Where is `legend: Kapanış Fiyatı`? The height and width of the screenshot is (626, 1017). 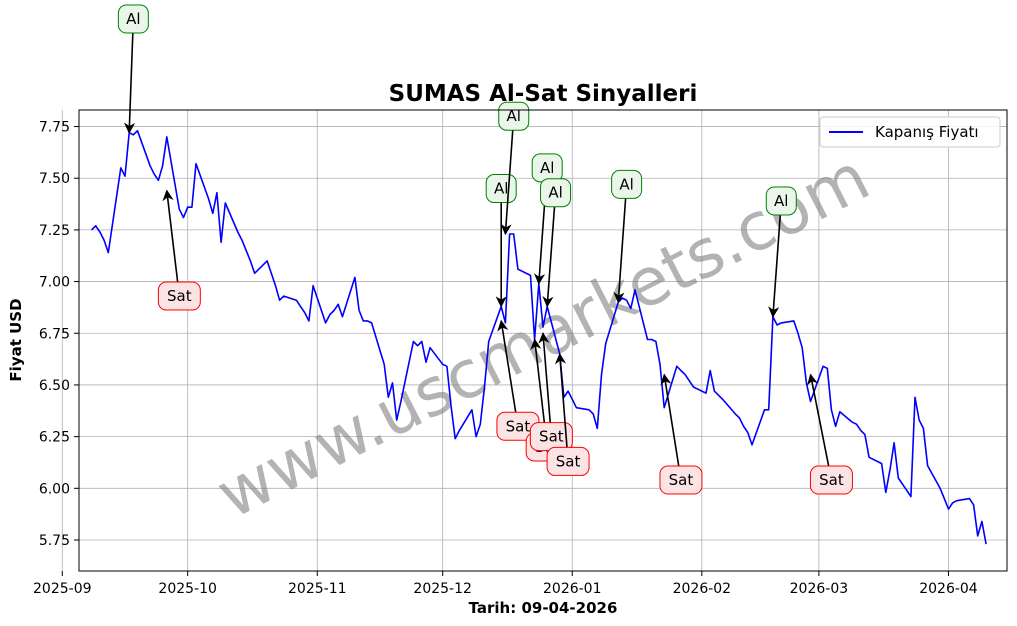
legend: Kapanış Fiyatı is located at coordinates (910, 132).